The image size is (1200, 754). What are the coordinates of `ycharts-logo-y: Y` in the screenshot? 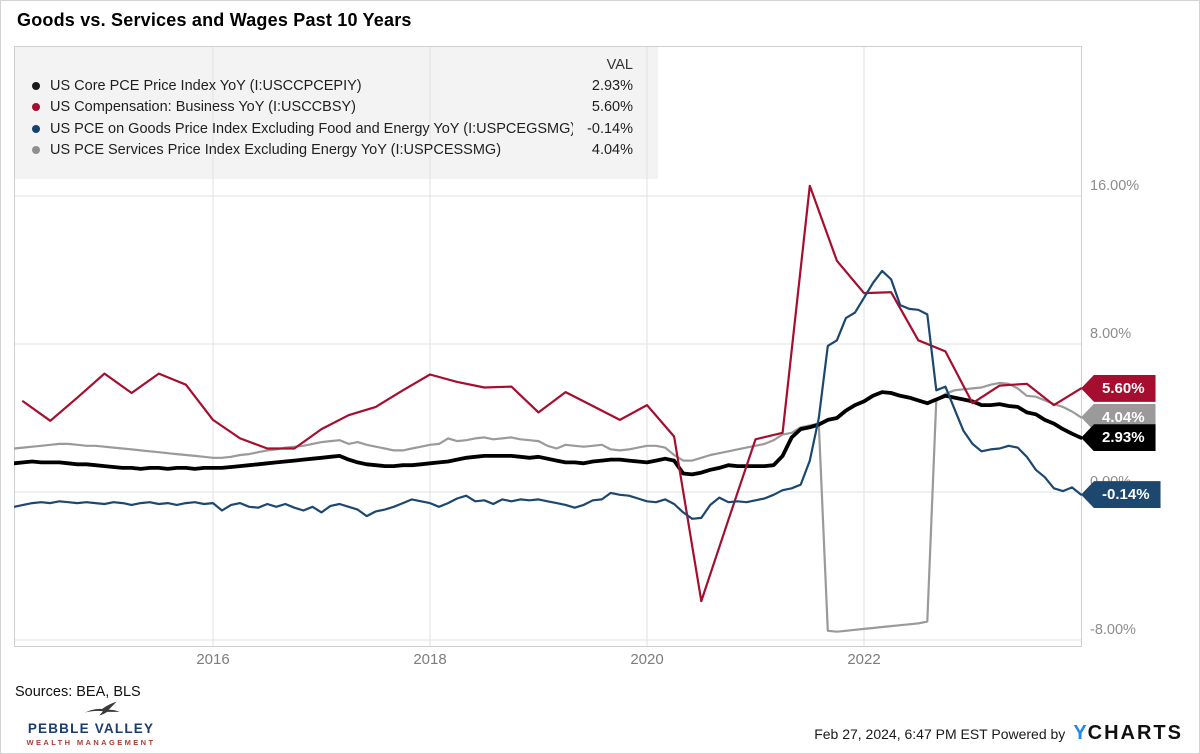 It's located at (1080, 733).